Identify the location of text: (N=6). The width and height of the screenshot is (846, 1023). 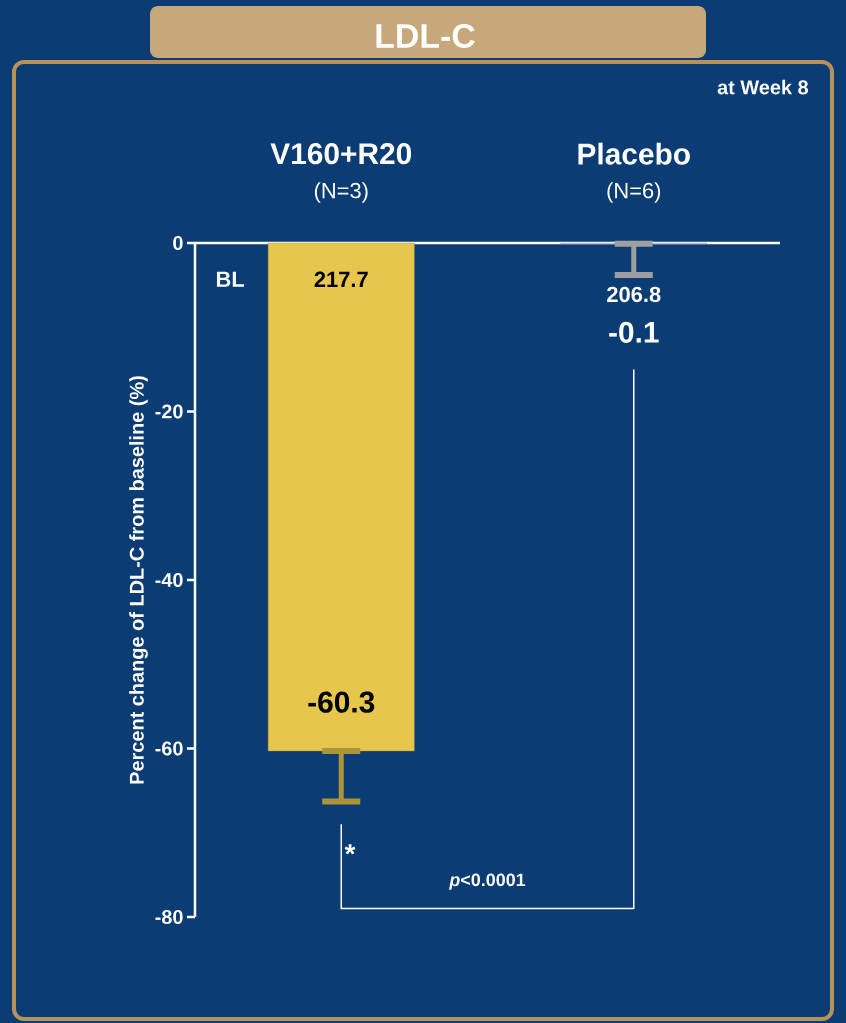
(634, 192).